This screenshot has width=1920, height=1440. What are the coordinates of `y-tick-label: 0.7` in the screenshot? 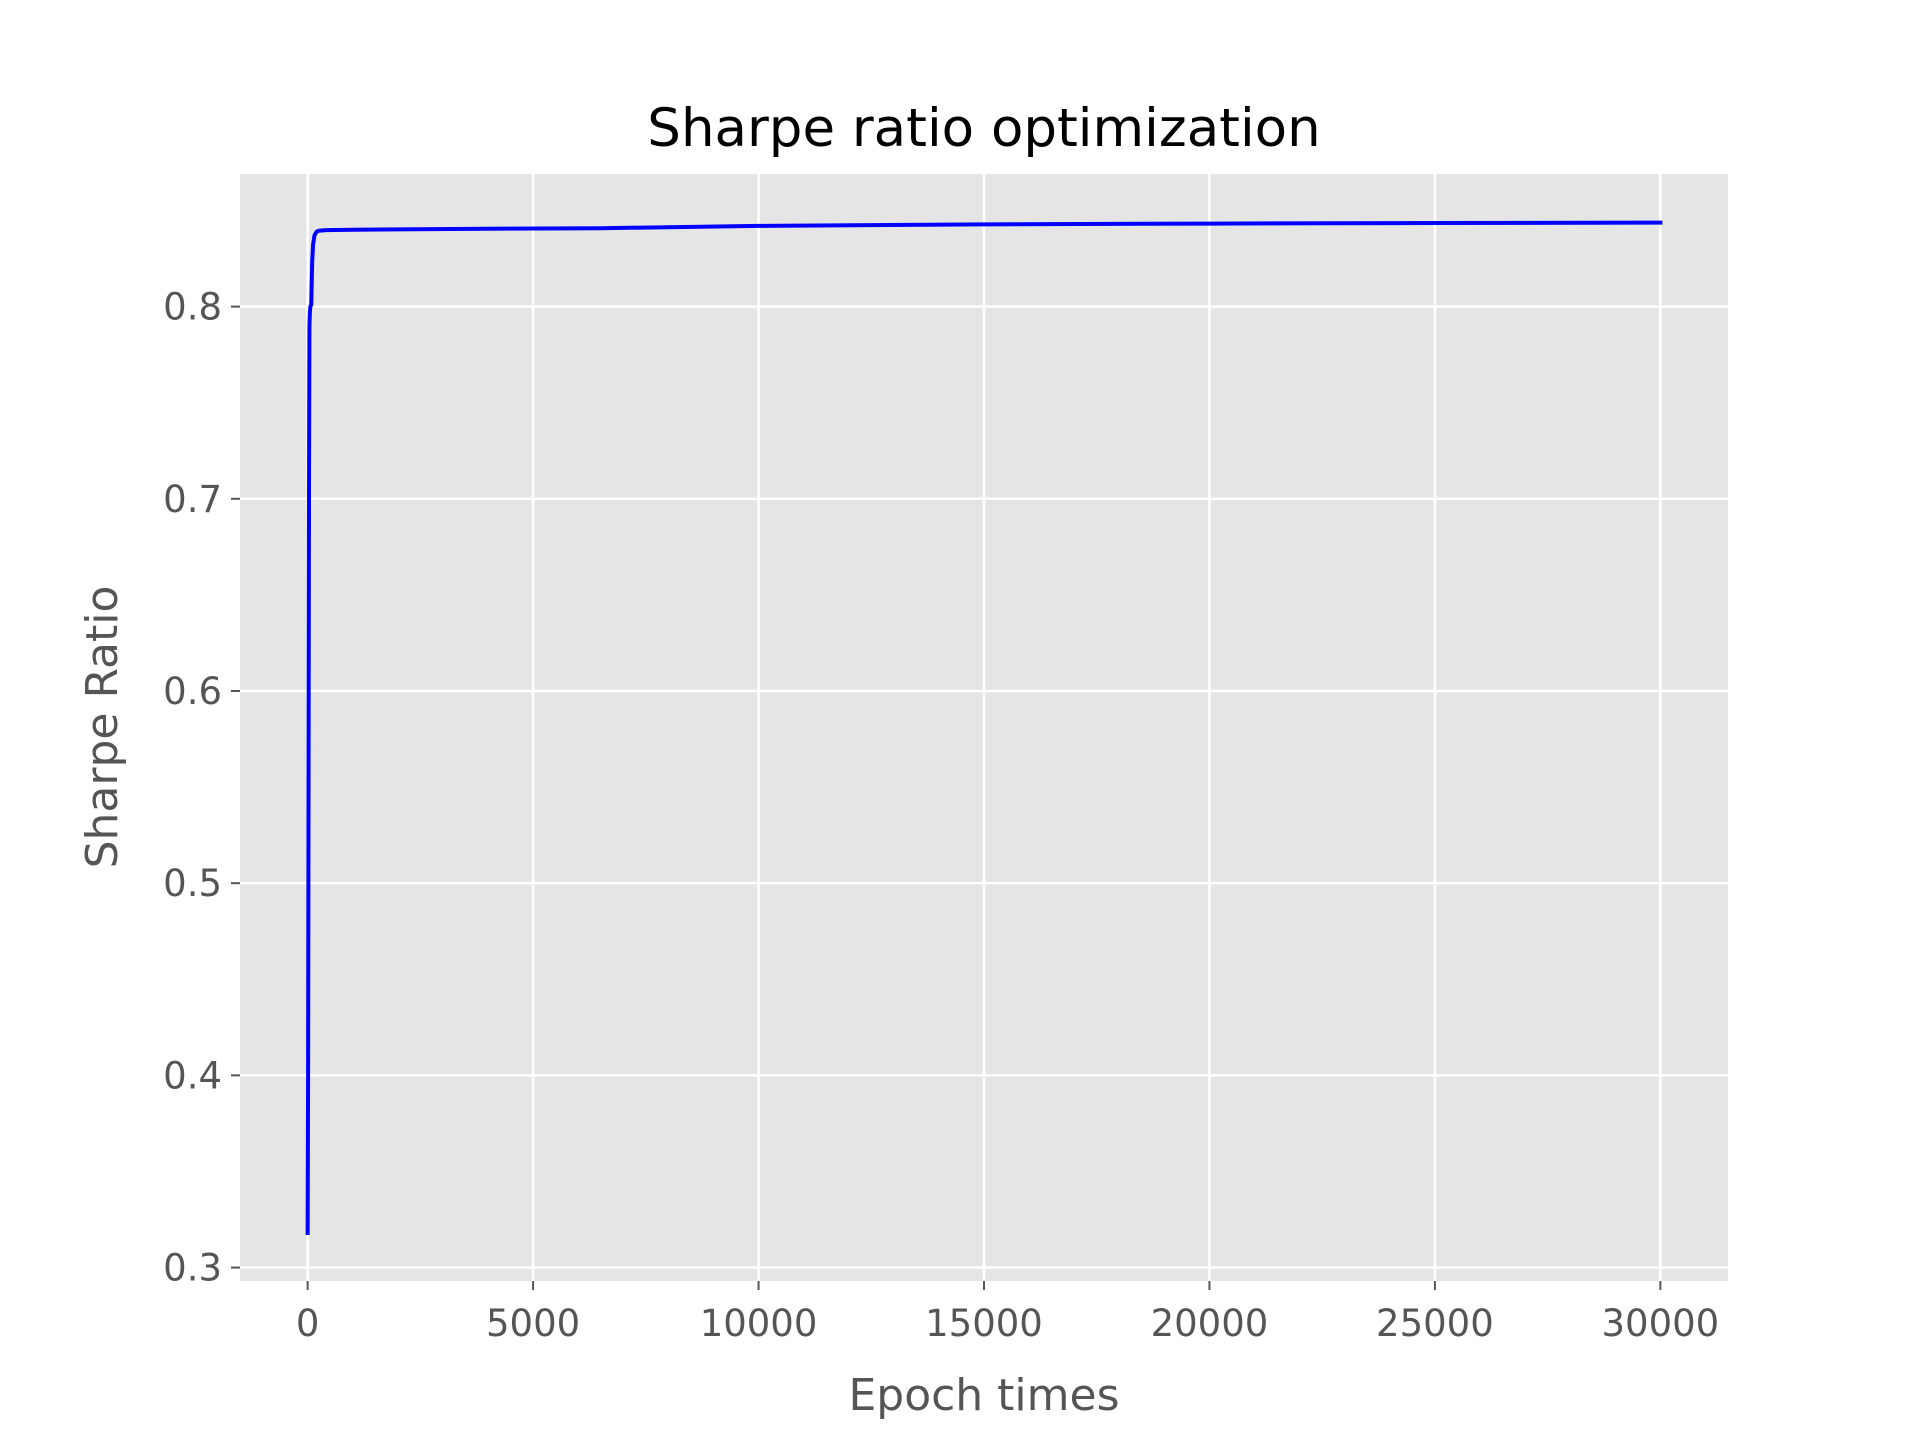 It's located at (192, 499).